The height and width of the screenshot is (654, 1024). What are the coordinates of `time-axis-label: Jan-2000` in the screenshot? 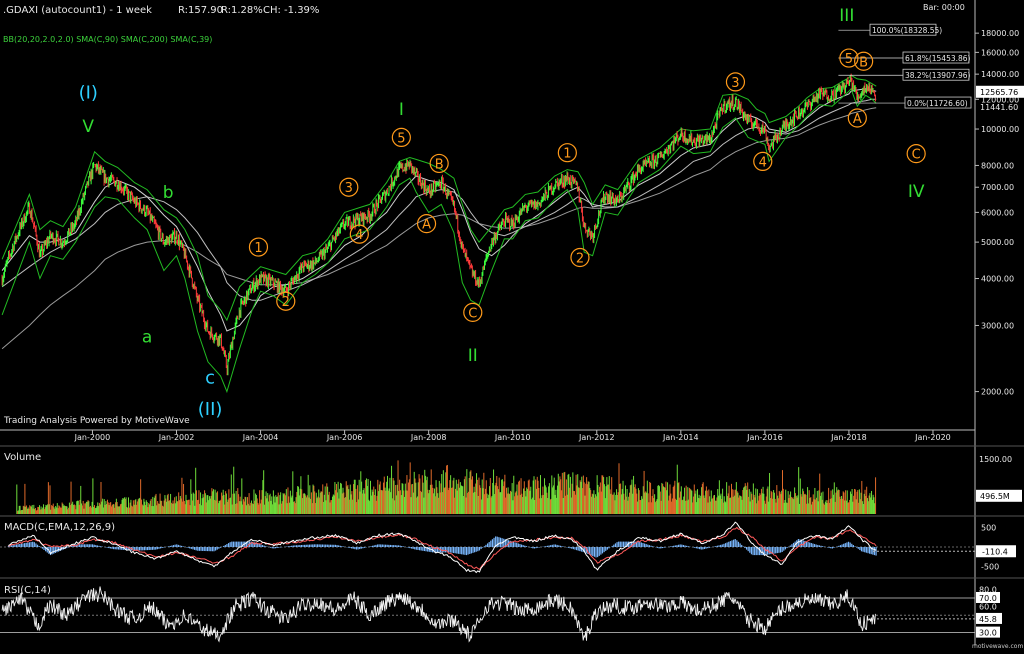 It's located at (92, 437).